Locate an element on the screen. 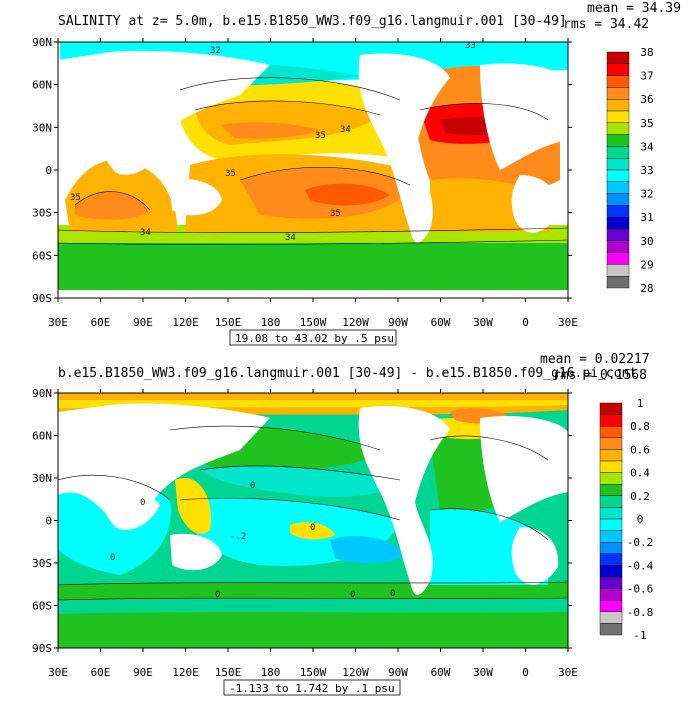 This screenshot has height=704, width=700. salinity-contour-label: 33 is located at coordinates (470, 46).